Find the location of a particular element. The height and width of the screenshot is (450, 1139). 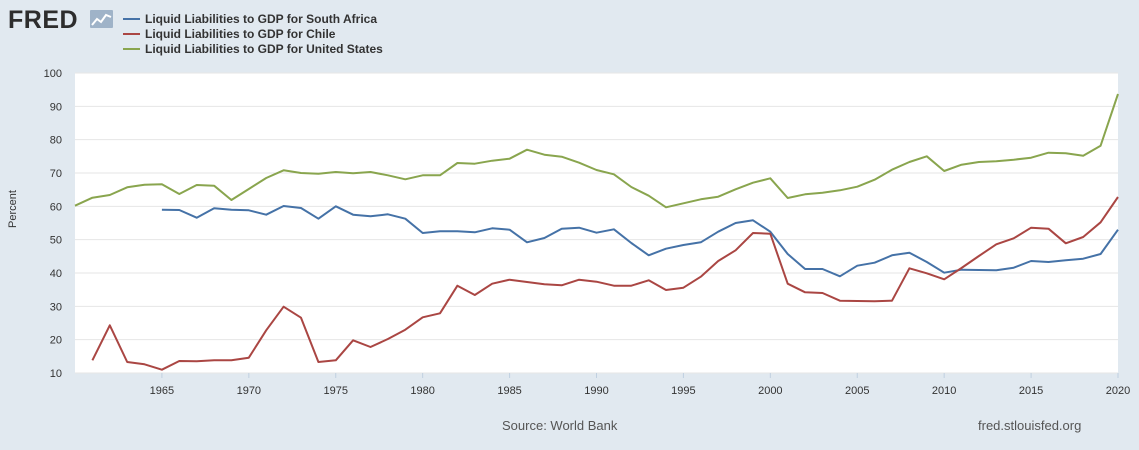

y-tick-label: 60 is located at coordinates (56, 207).